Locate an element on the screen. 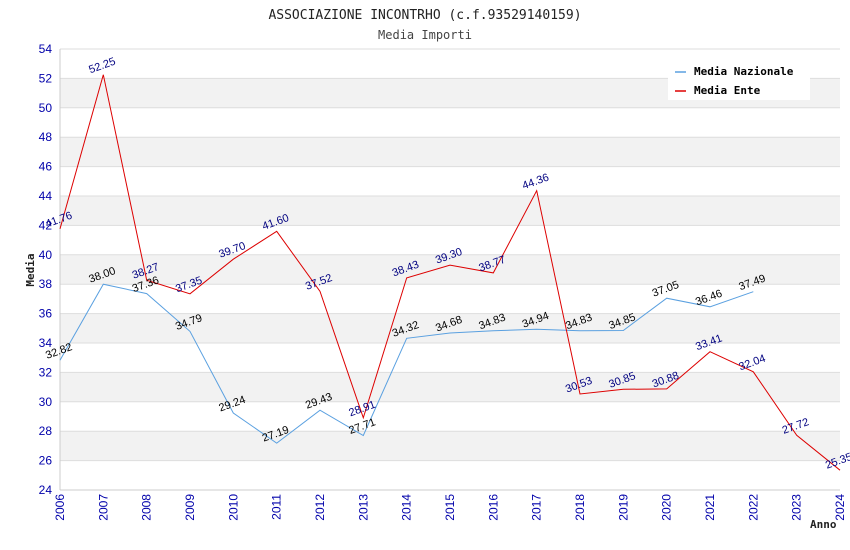 This screenshot has height=550, width=850. x-tick-label: 2008 is located at coordinates (147, 507).